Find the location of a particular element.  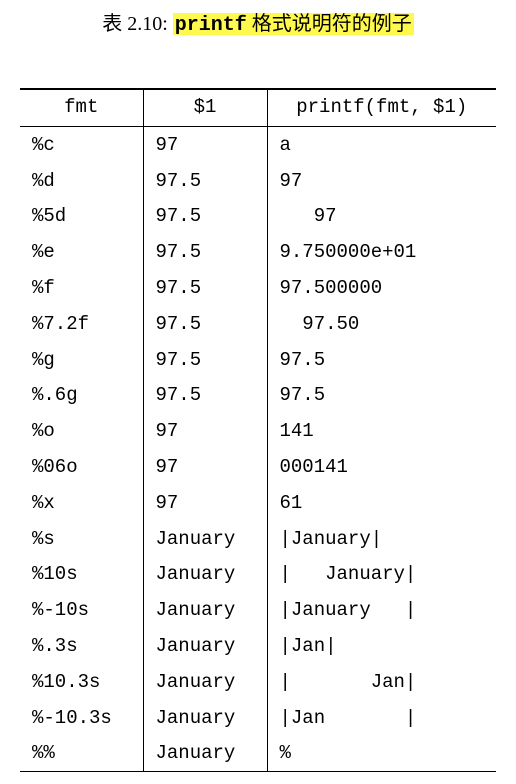

cell-output: a is located at coordinates (381, 144).